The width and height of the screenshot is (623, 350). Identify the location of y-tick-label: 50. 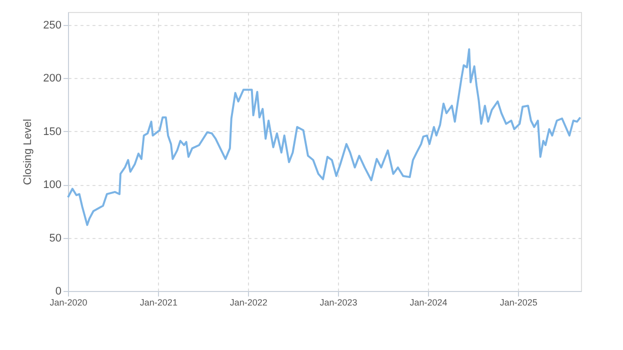
(55, 238).